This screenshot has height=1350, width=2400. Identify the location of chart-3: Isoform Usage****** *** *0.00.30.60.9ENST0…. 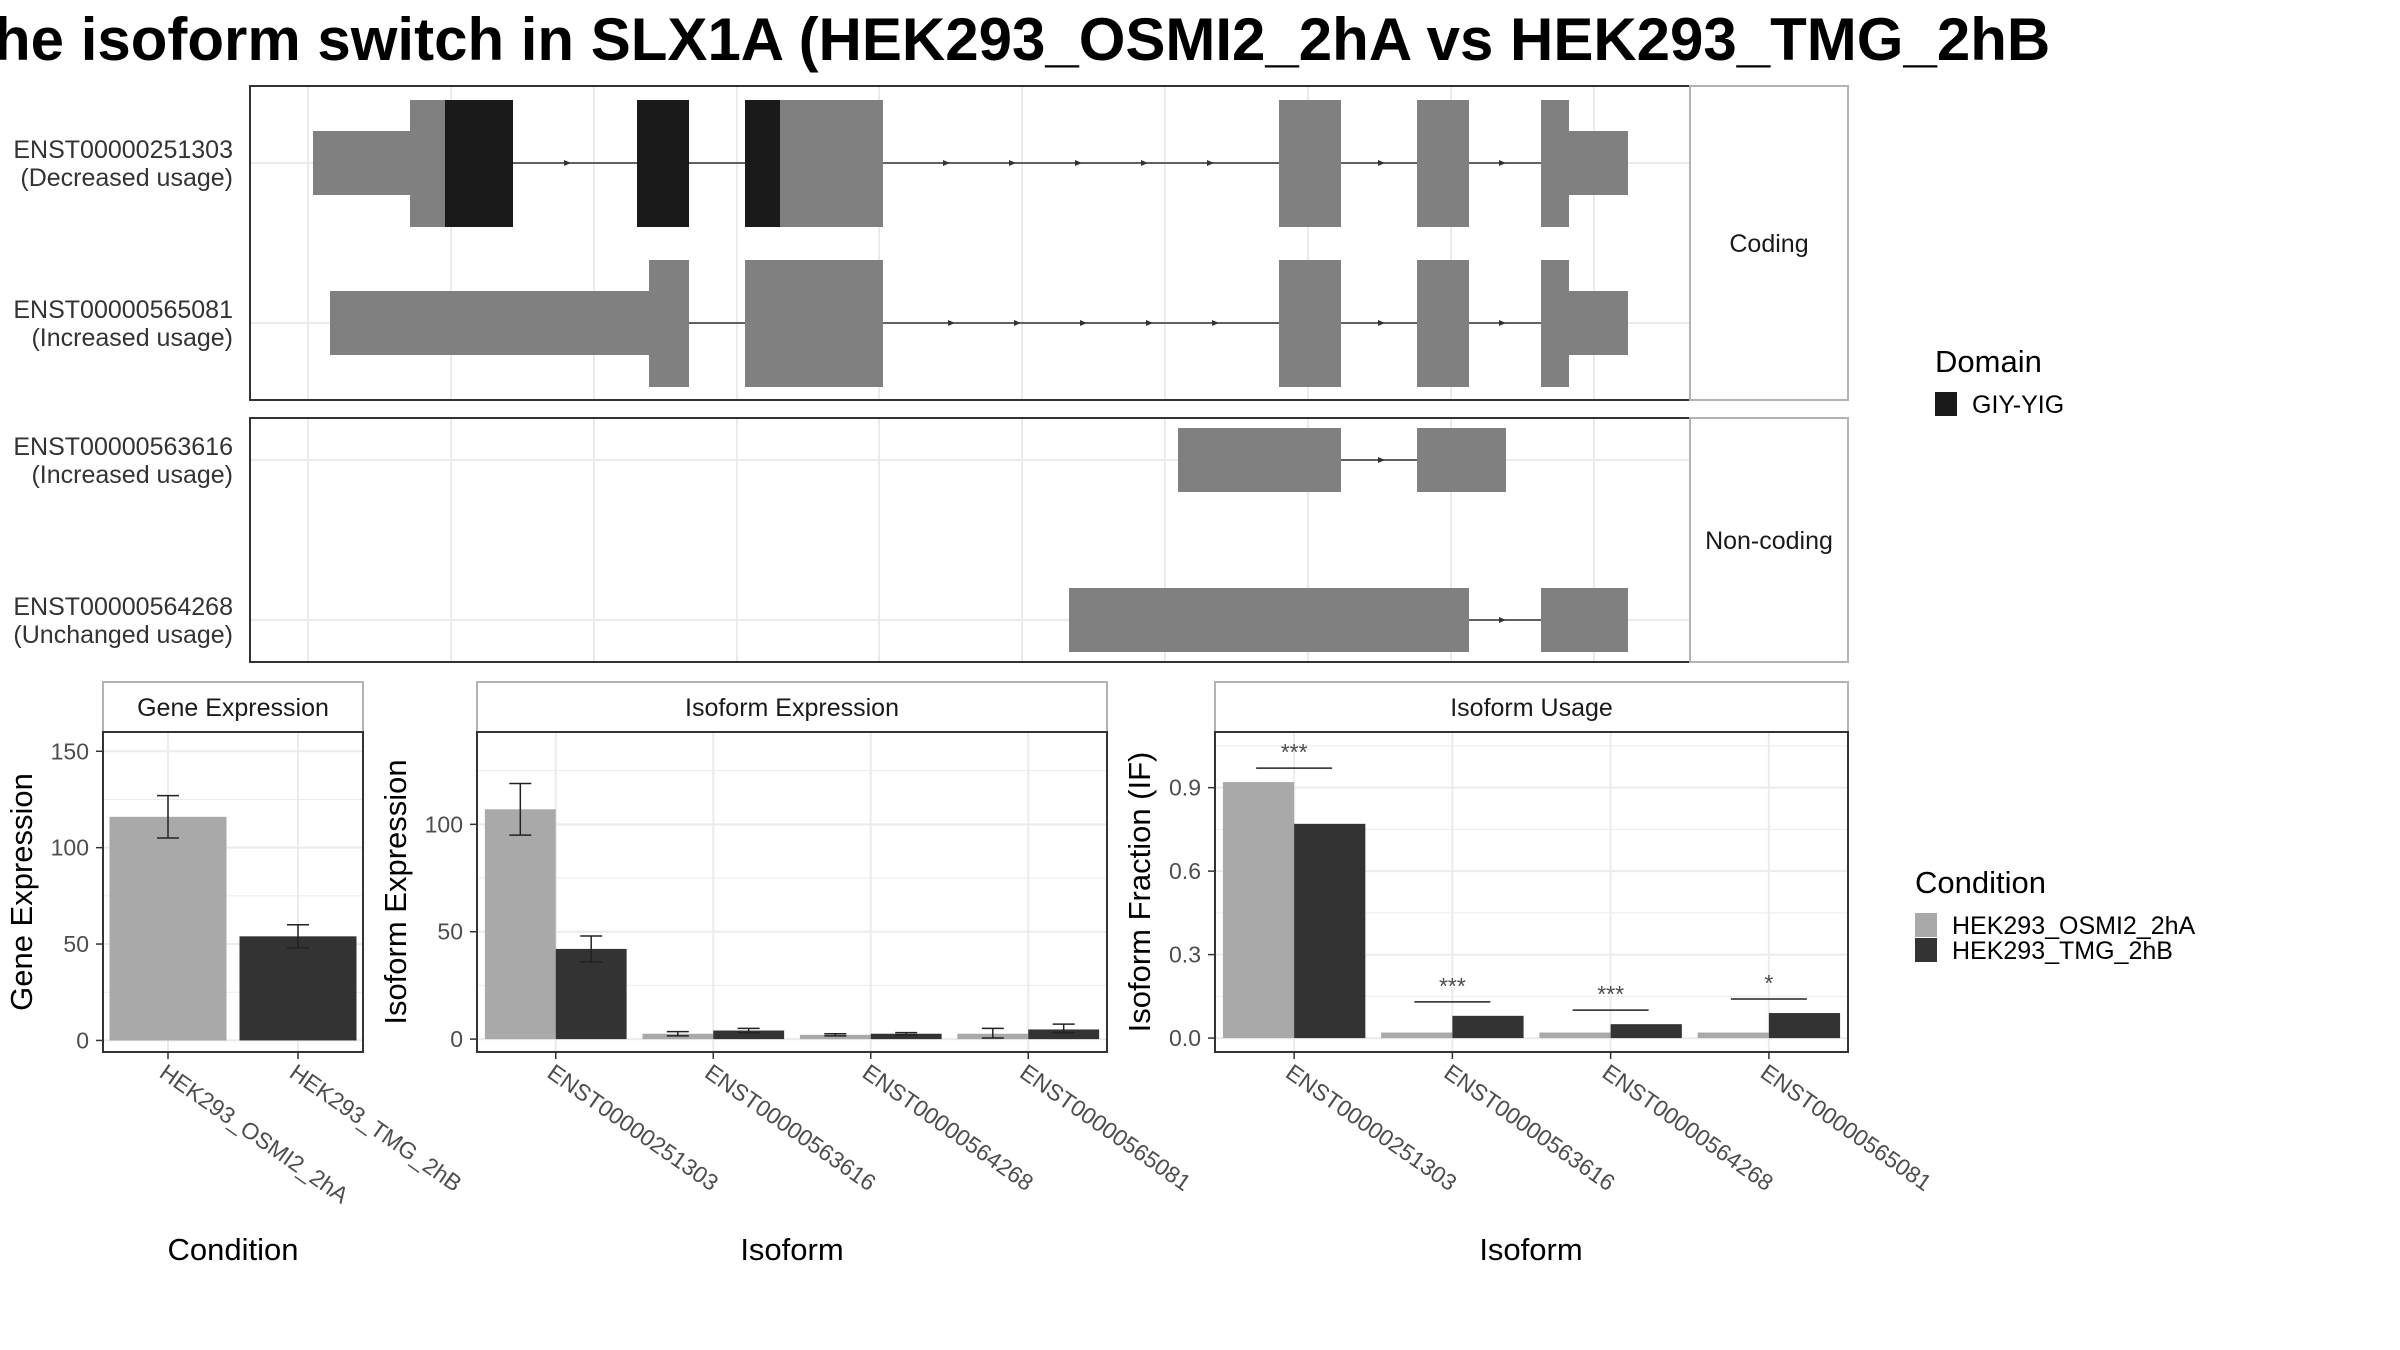
(1529, 974).